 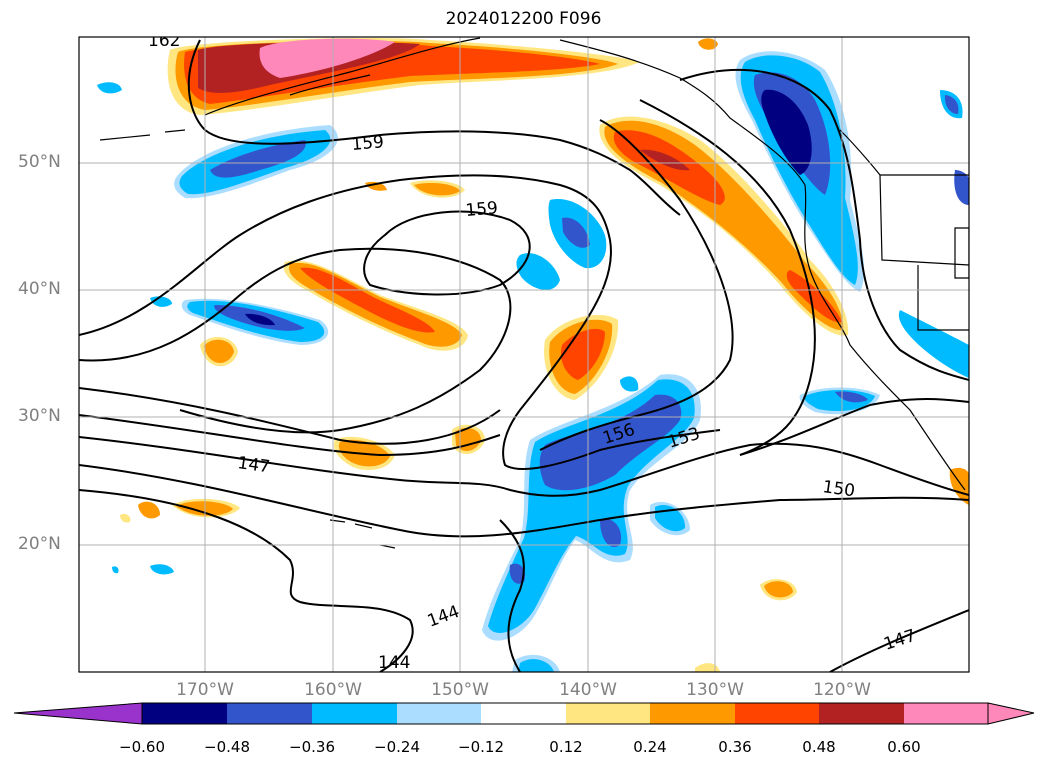 I want to click on lat-label: 50°N, so click(x=39, y=162).